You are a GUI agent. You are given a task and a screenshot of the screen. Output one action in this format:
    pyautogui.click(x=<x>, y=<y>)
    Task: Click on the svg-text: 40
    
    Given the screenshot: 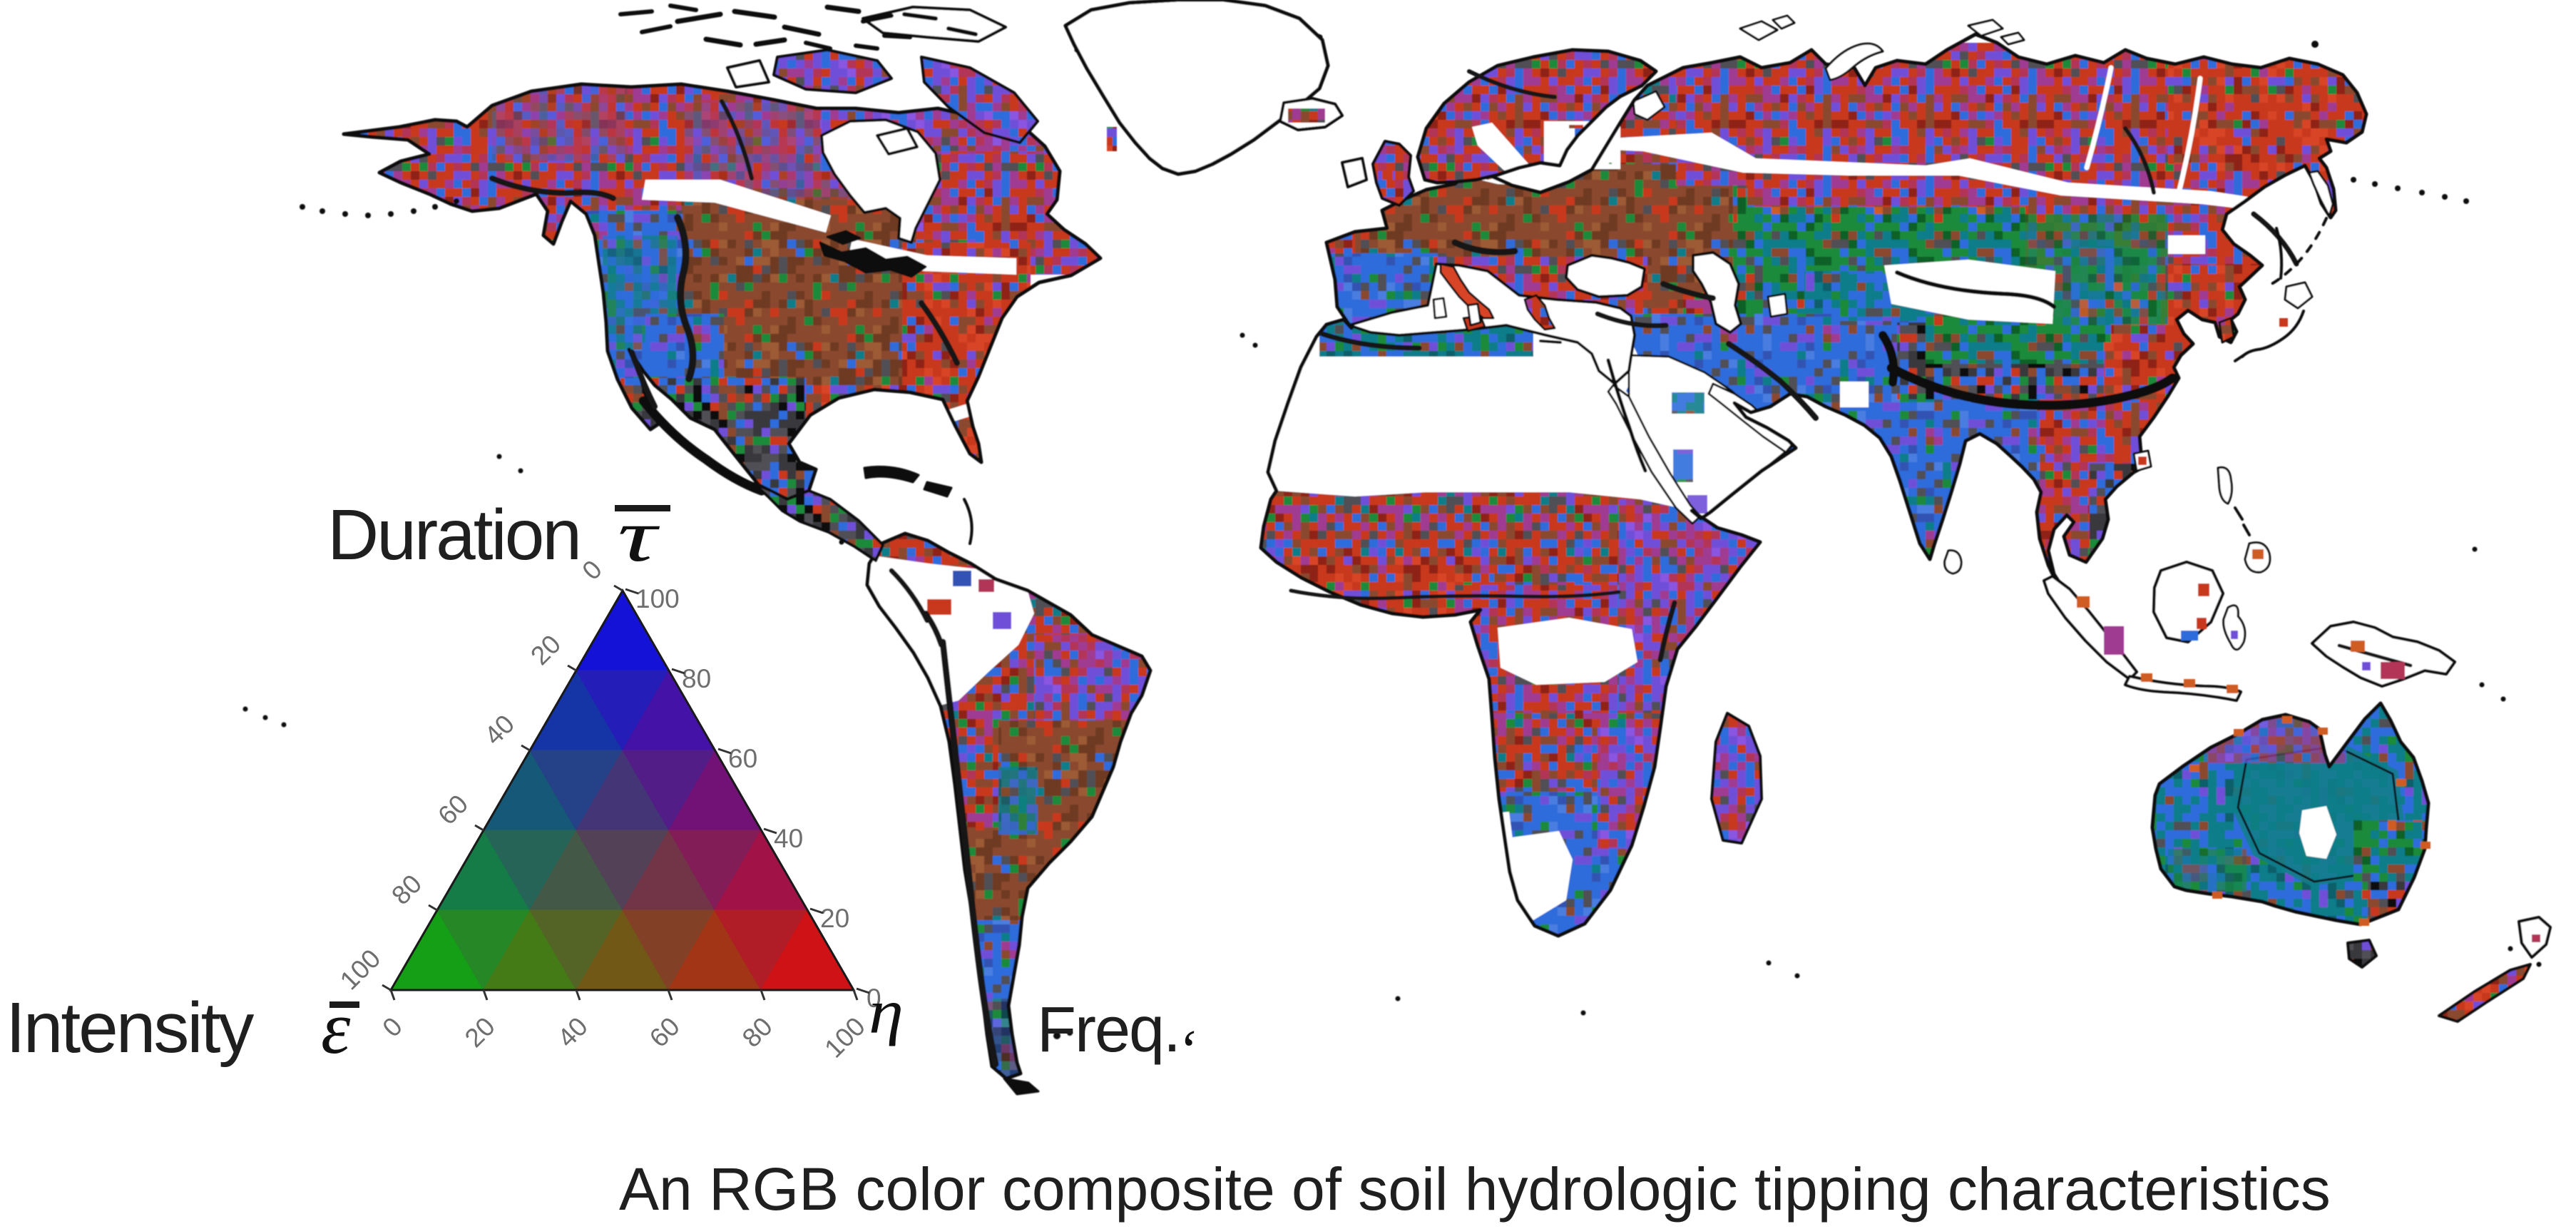 What is the action you would take?
    pyautogui.click(x=788, y=838)
    